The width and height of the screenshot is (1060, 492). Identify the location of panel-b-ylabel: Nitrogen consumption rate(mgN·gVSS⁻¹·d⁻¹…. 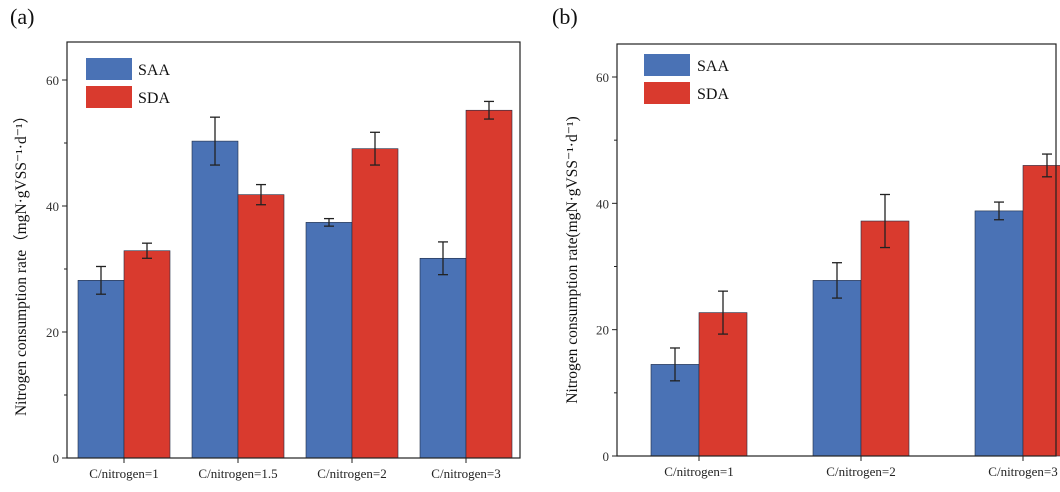
(572, 259).